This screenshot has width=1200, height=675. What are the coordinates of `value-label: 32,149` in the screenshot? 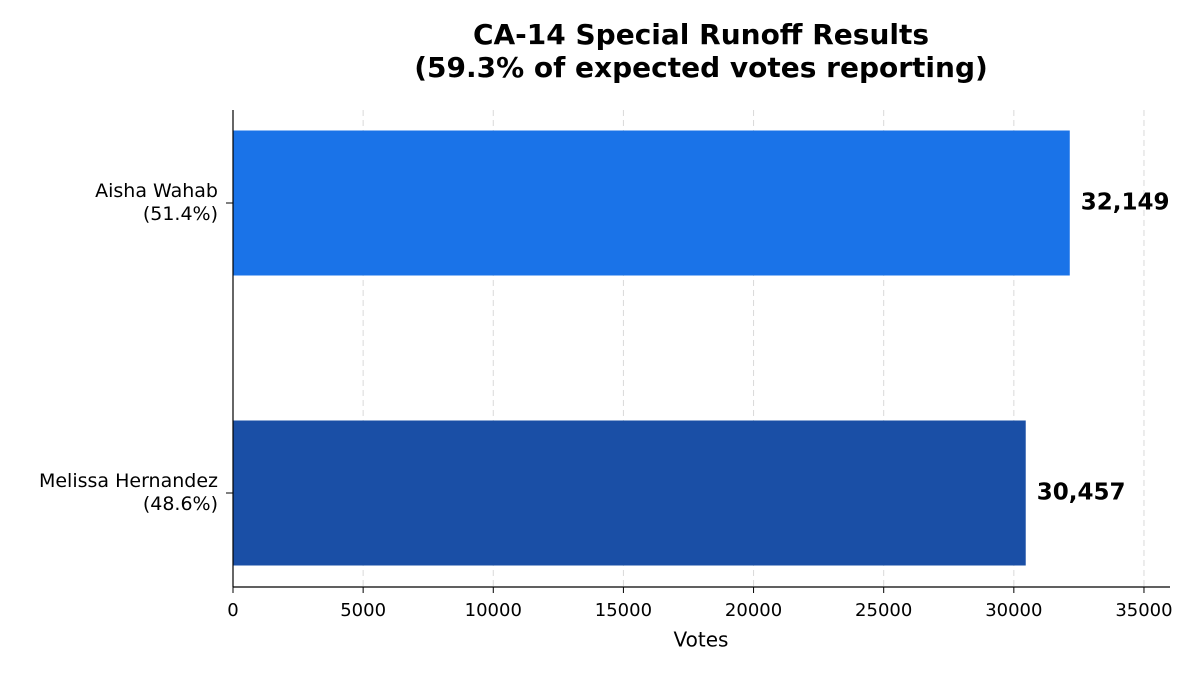 It's located at (1125, 203).